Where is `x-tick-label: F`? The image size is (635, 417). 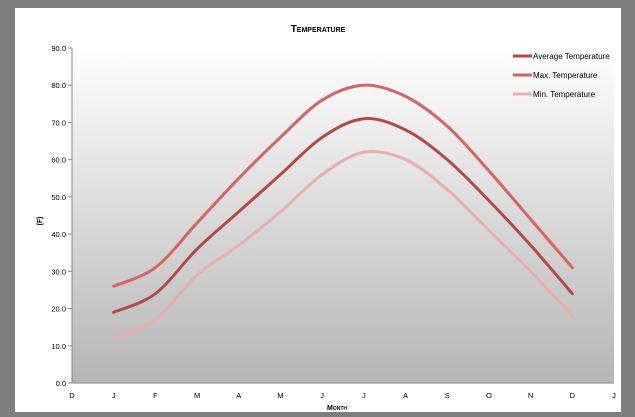 x-tick-label: F is located at coordinates (155, 395).